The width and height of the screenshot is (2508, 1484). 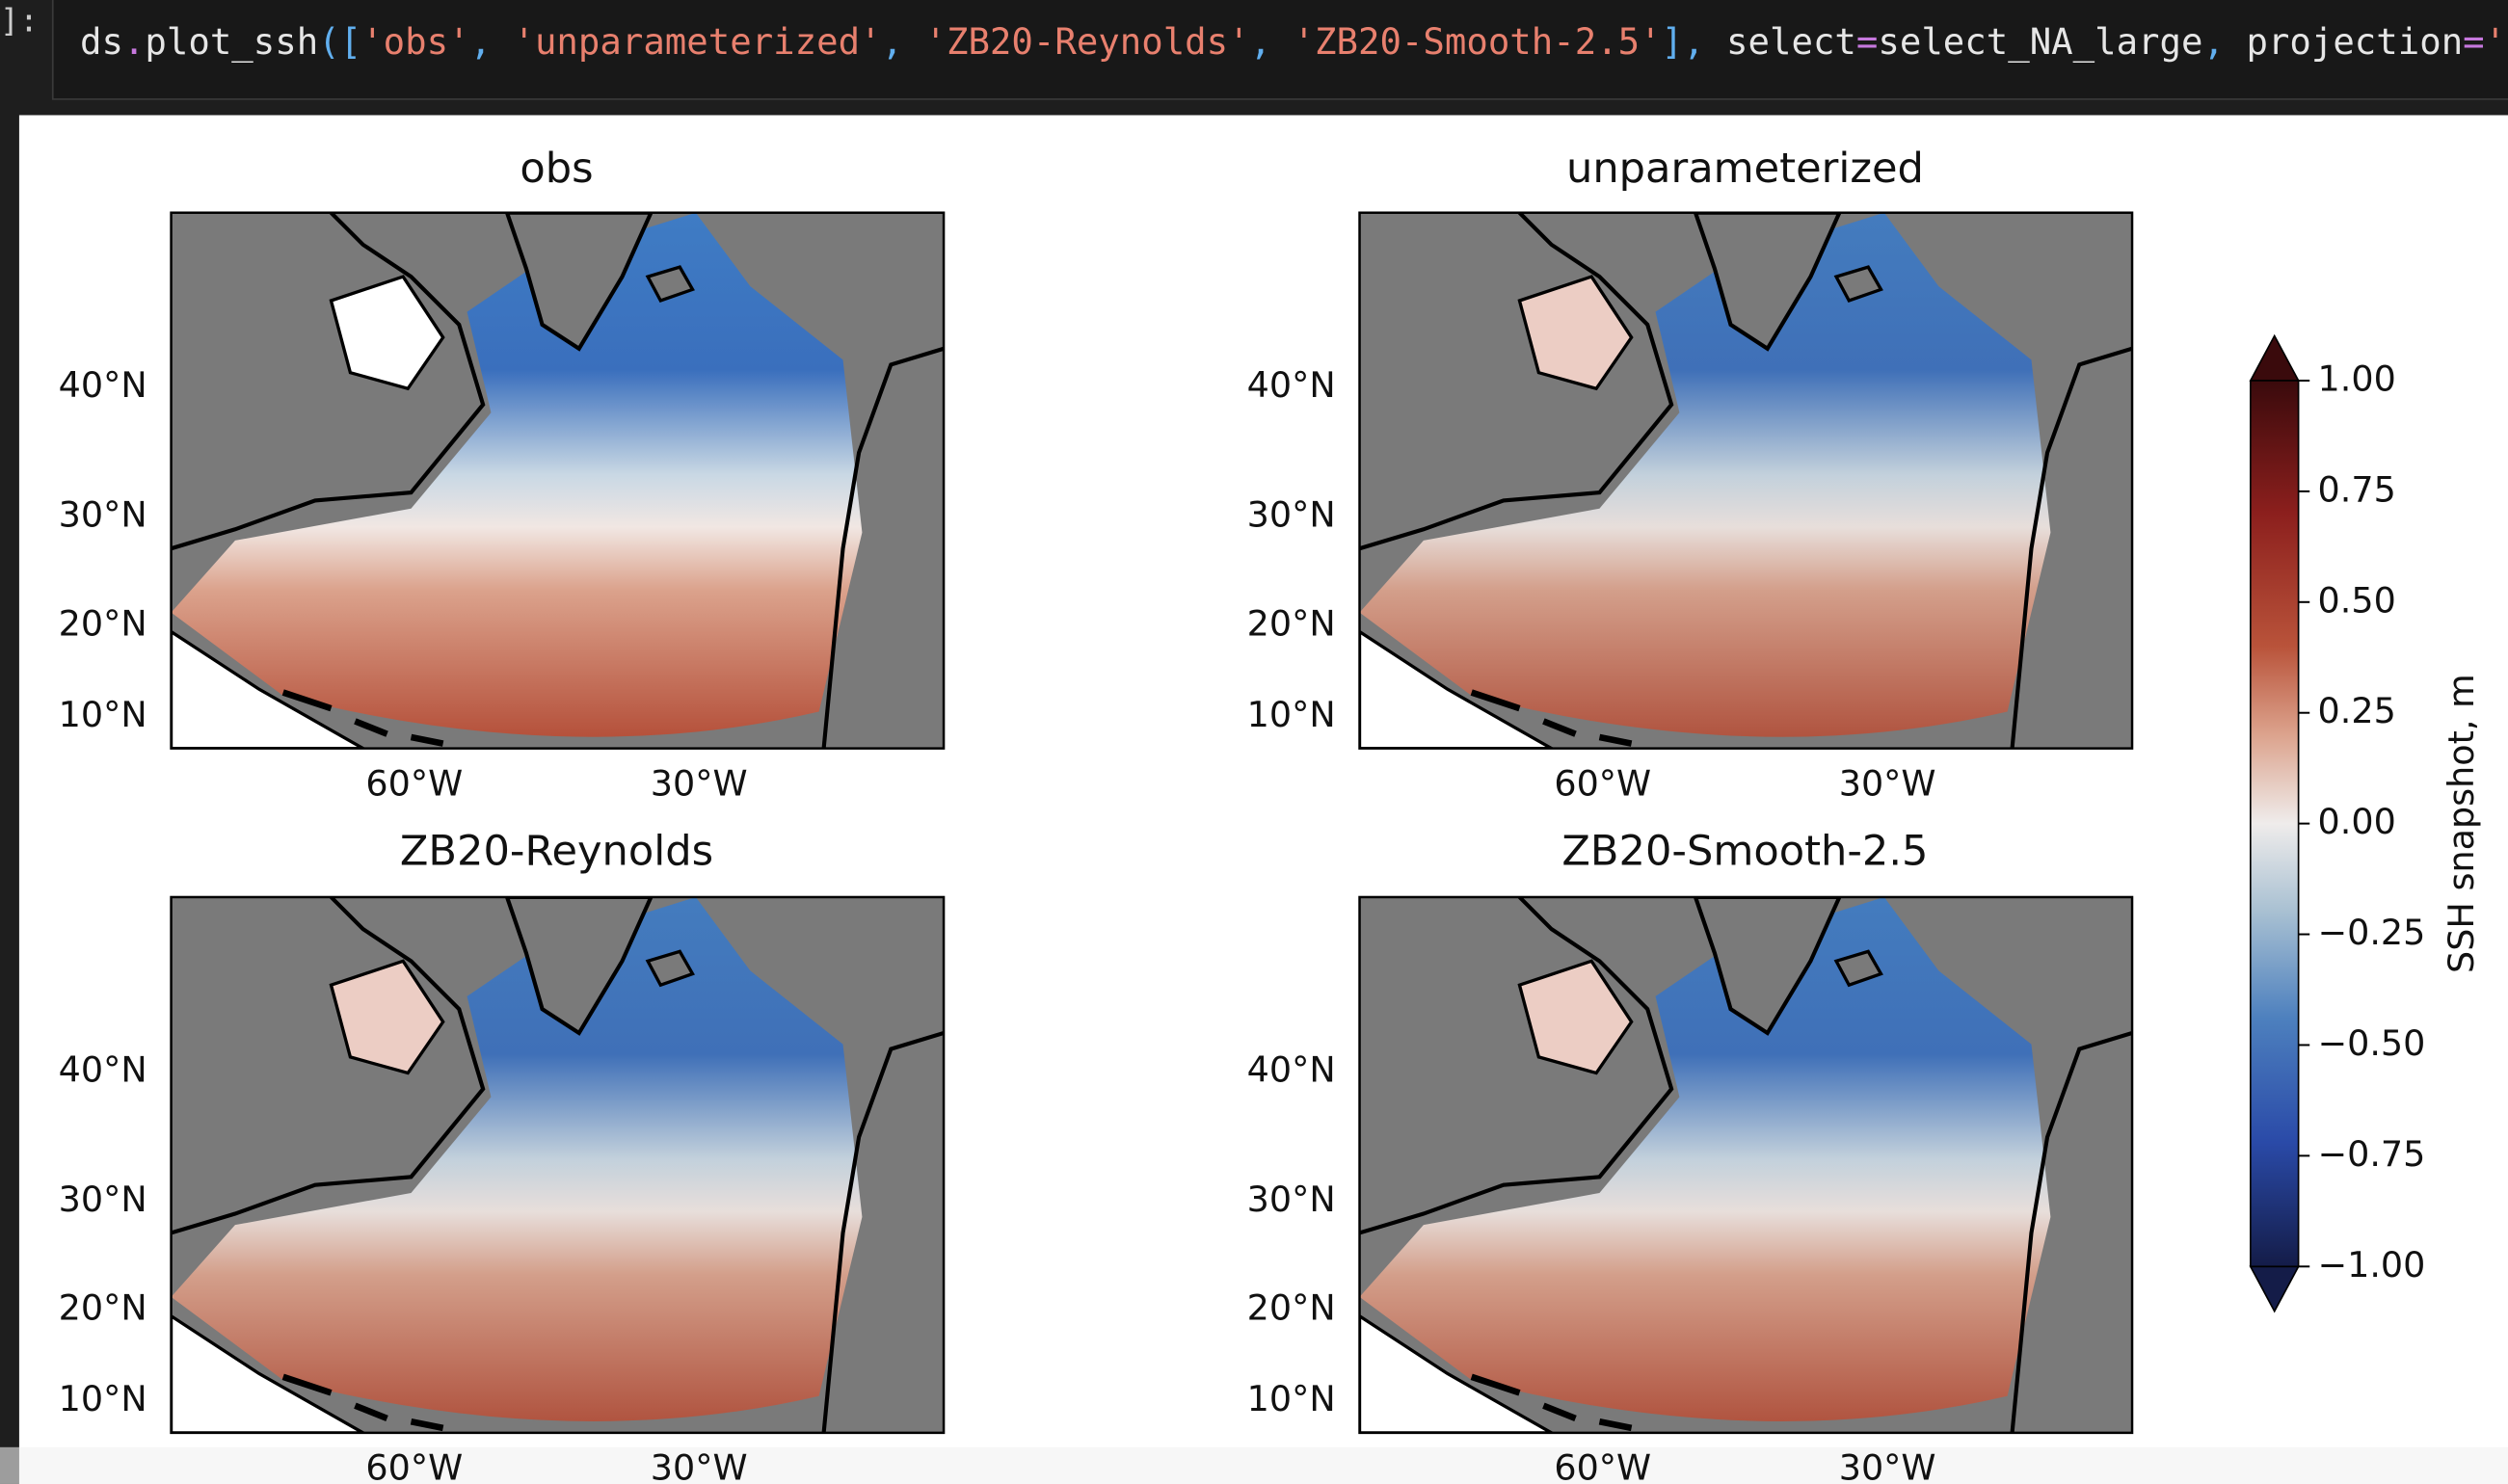 I want to click on code-token: 'obs', so click(x=415, y=40).